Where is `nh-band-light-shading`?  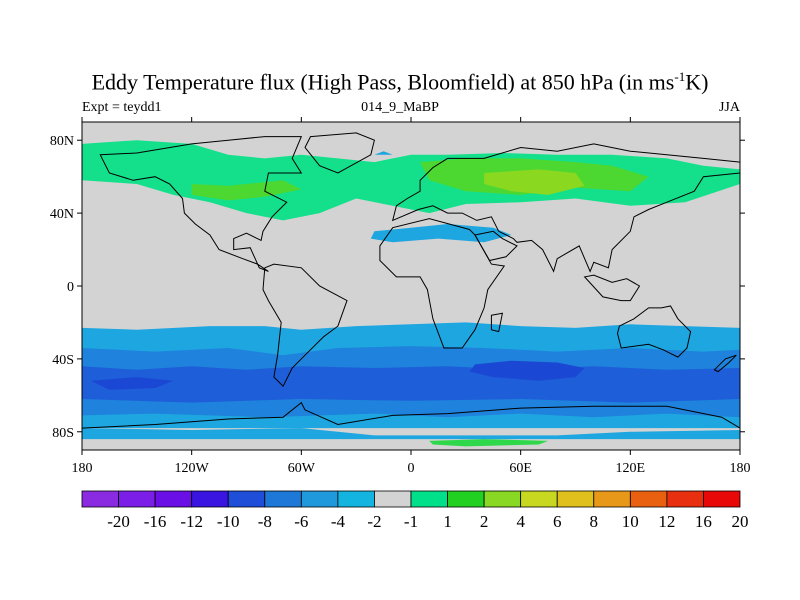 nh-band-light-shading is located at coordinates (411, 180).